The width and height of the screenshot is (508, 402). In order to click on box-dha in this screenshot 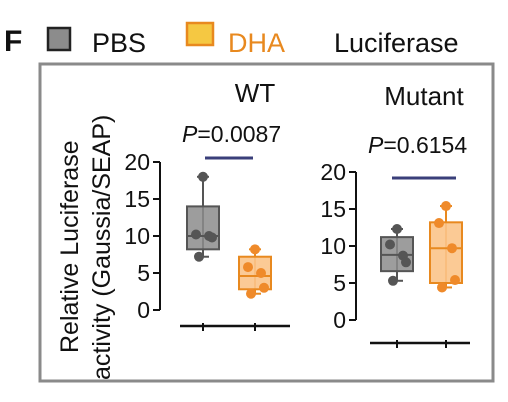, I will do `click(446, 253)`.